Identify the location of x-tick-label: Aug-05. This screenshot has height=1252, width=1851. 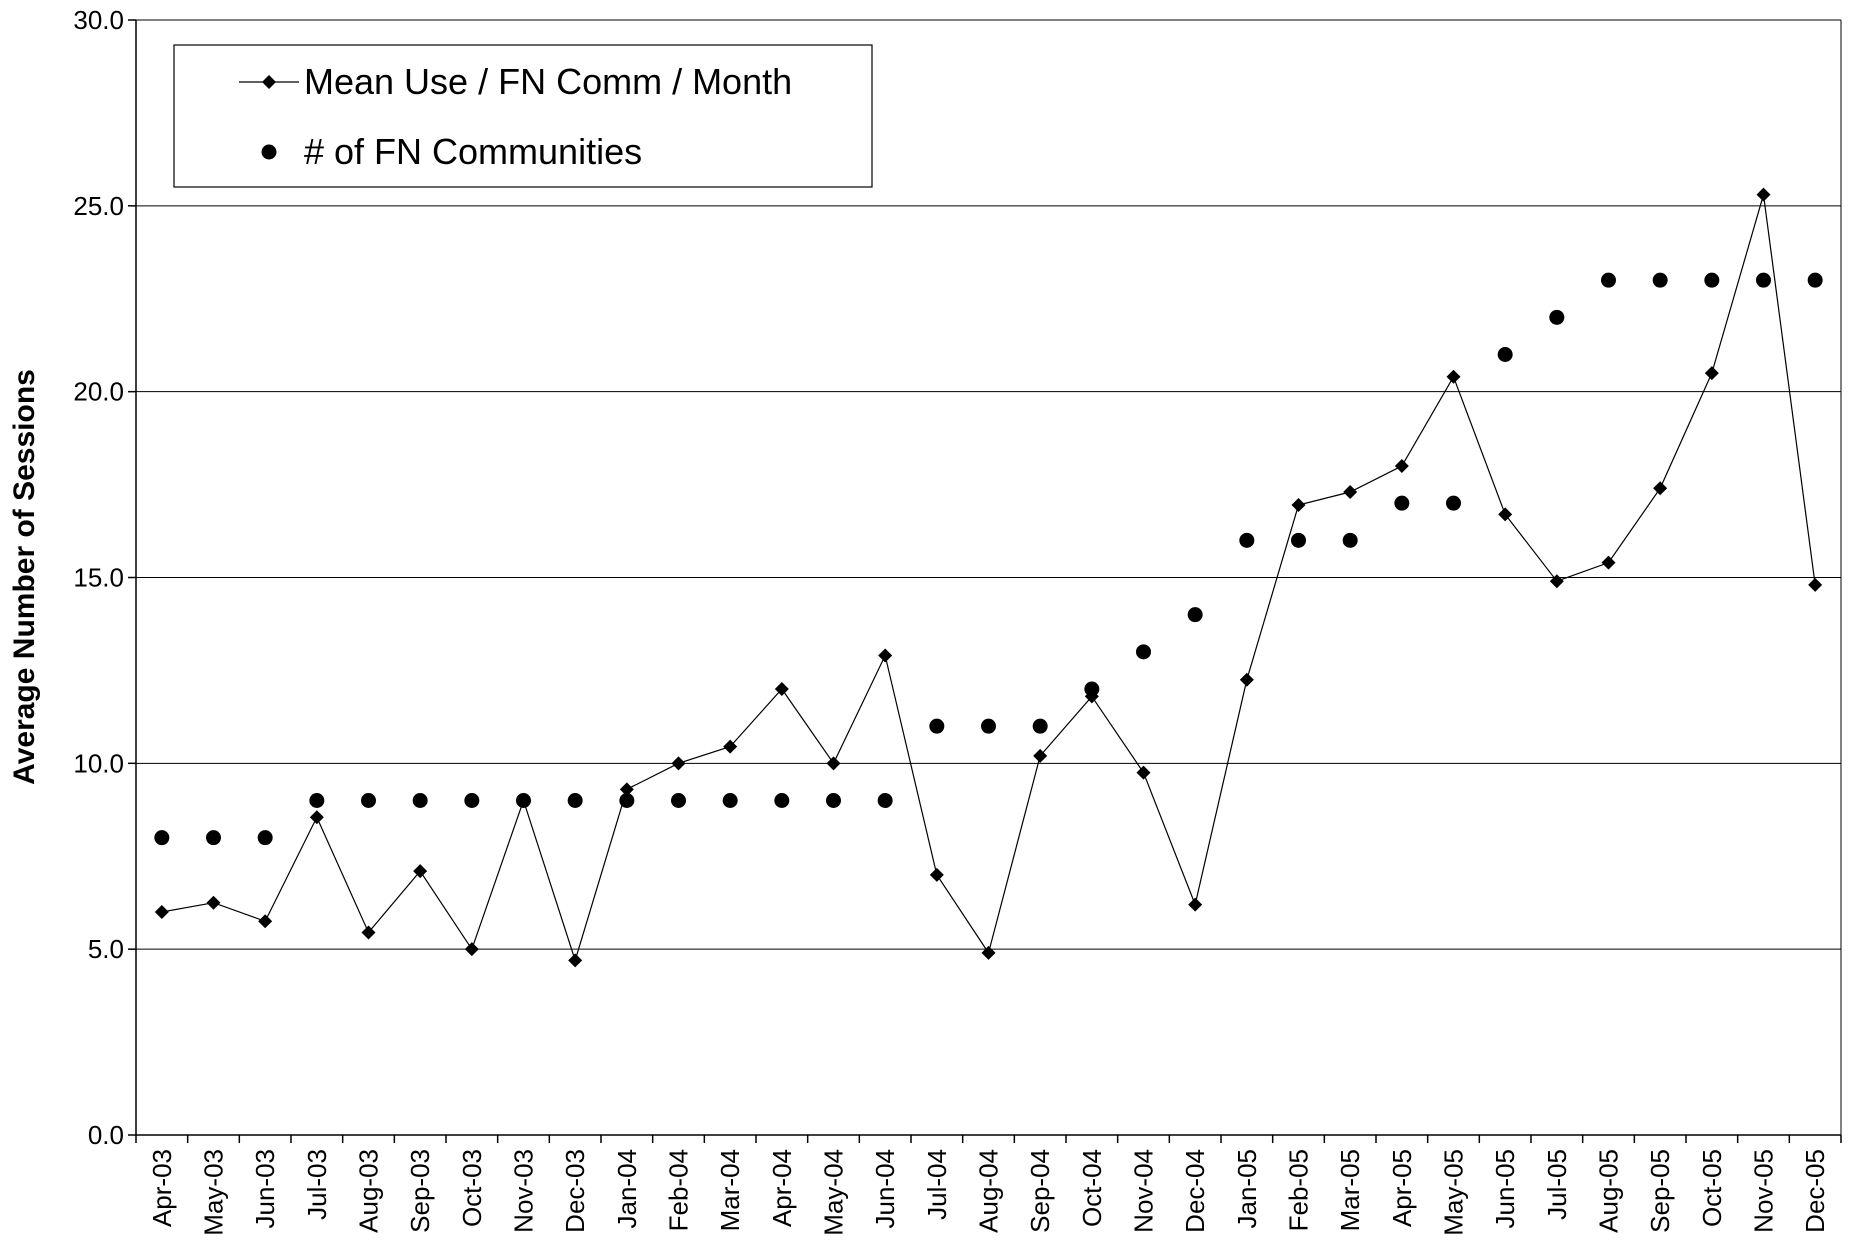
(1609, 1191).